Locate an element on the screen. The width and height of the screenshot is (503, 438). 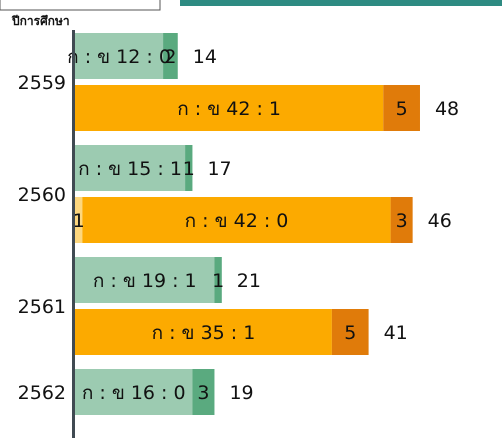
segment-label-2562-0-0: ก : ข 16 : 0 is located at coordinates (134, 393).